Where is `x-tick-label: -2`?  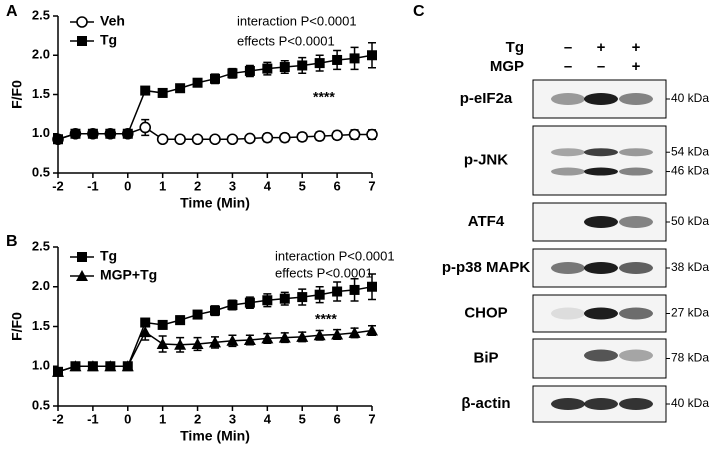
x-tick-label: -2 is located at coordinates (58, 418).